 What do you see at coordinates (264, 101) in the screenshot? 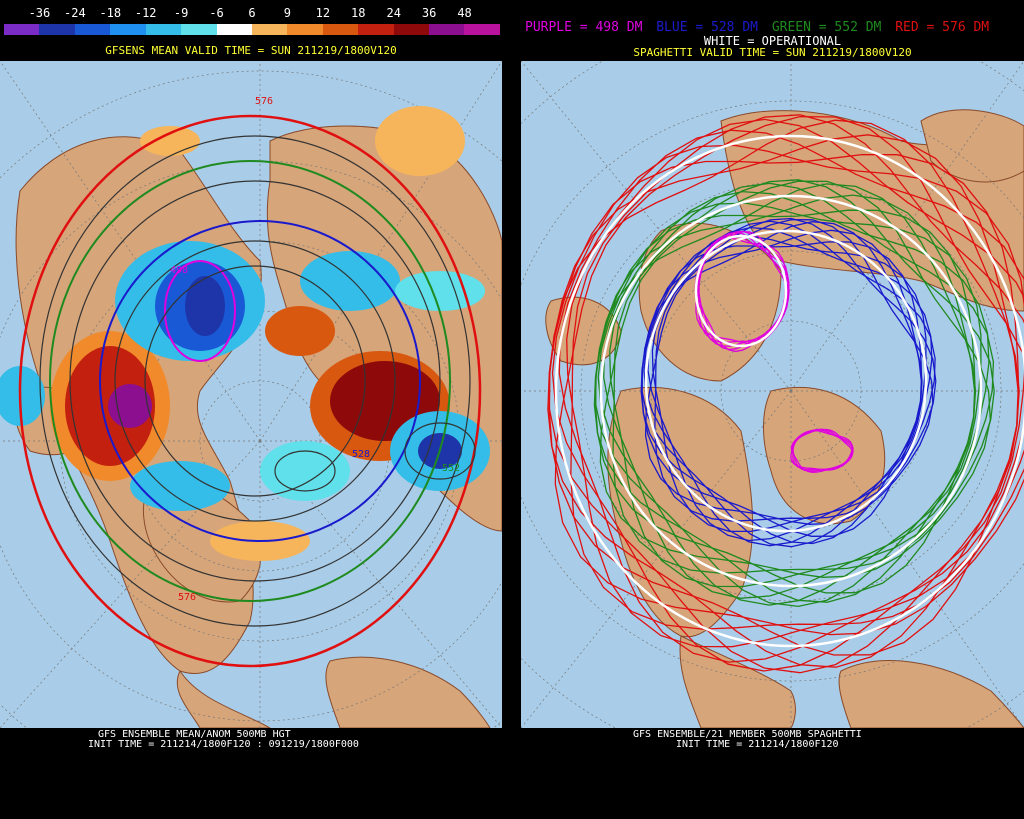
I see `contour-label-576-top: 576` at bounding box center [264, 101].